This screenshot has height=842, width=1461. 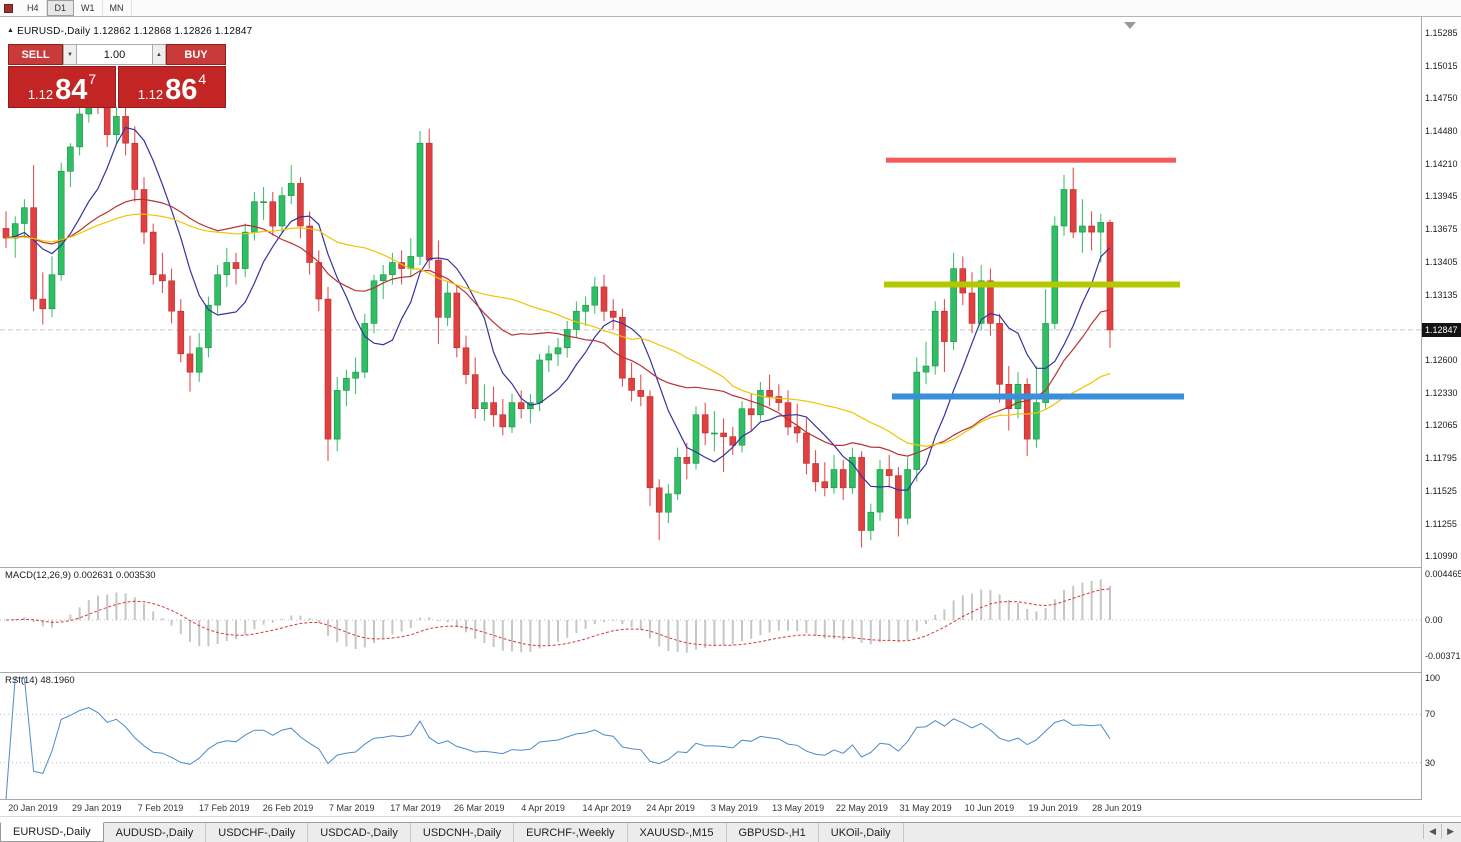 What do you see at coordinates (88, 8) in the screenshot?
I see `timeframe-button-w1: W1` at bounding box center [88, 8].